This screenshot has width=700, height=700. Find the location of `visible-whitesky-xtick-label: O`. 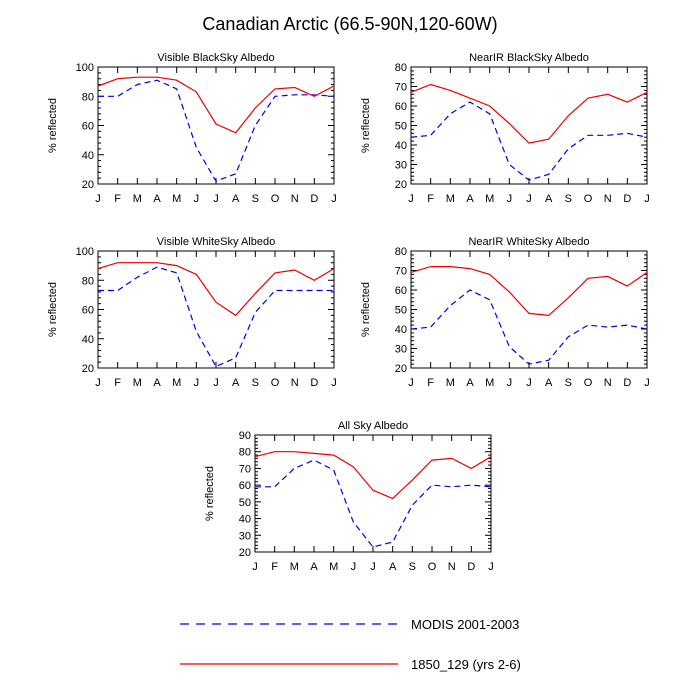

visible-whitesky-xtick-label: O is located at coordinates (275, 383).